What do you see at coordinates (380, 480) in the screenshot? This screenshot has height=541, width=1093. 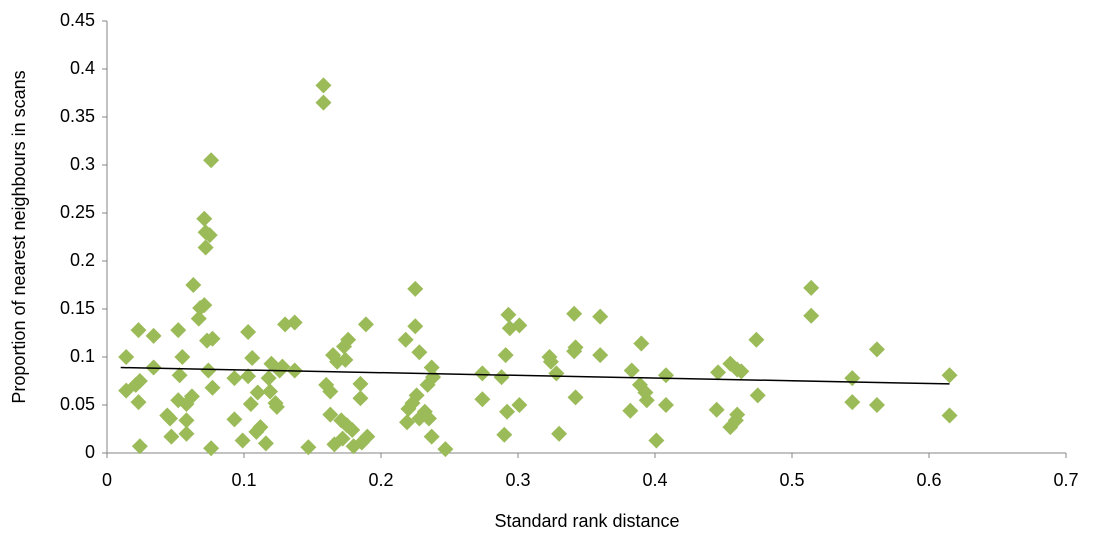 I see `x-tick-label: 0.2` at bounding box center [380, 480].